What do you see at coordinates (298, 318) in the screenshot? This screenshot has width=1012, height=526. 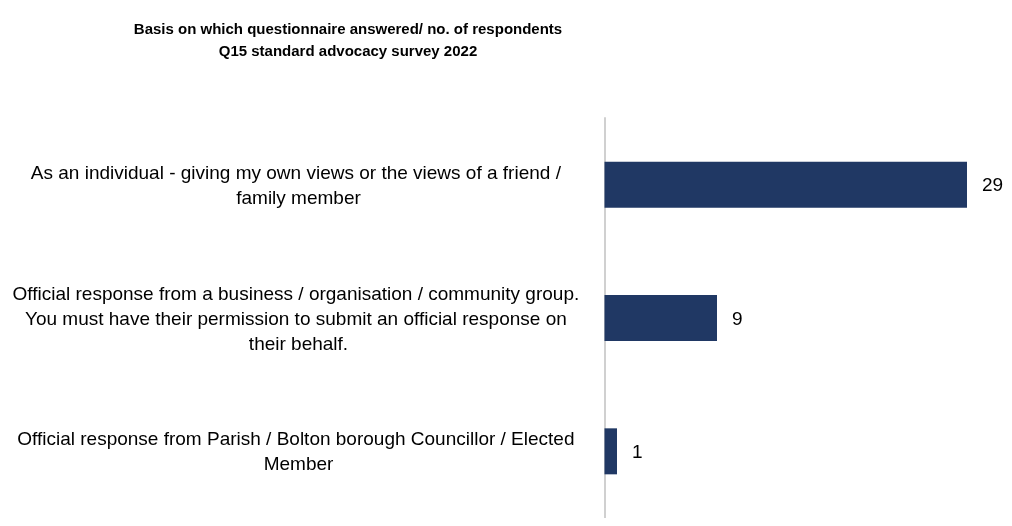 I see `y-tick-label: Official response from a business / organisation / community group. You must have their permission to submit an official response on their behalf.` at bounding box center [298, 318].